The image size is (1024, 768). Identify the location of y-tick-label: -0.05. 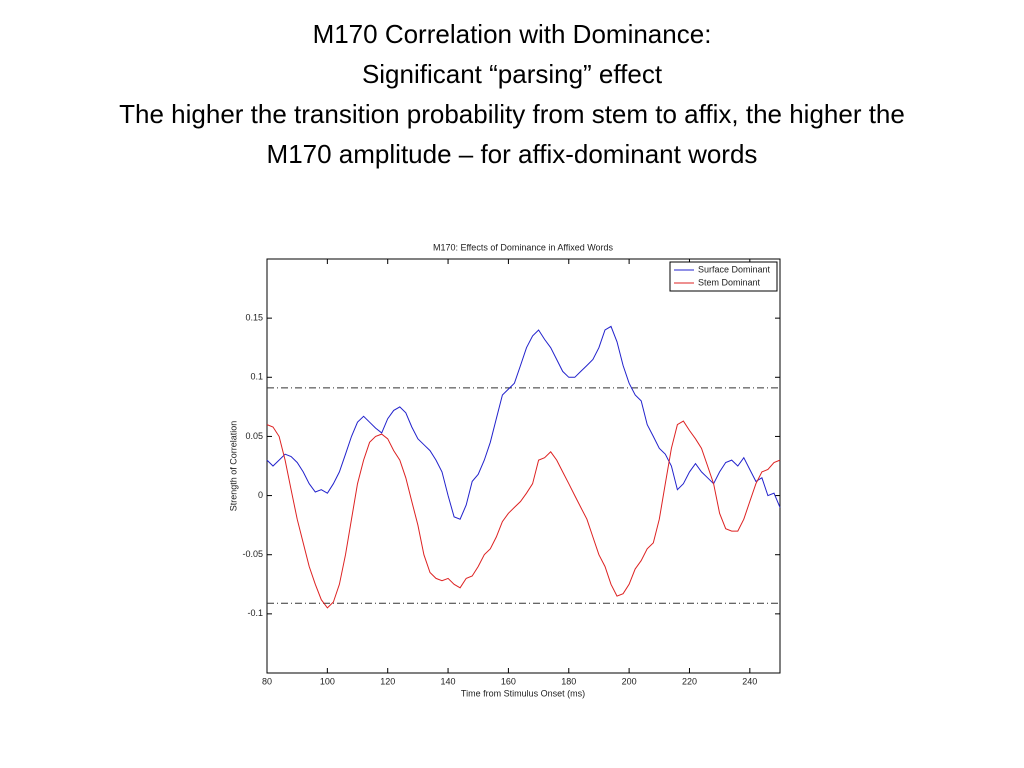
(252, 554).